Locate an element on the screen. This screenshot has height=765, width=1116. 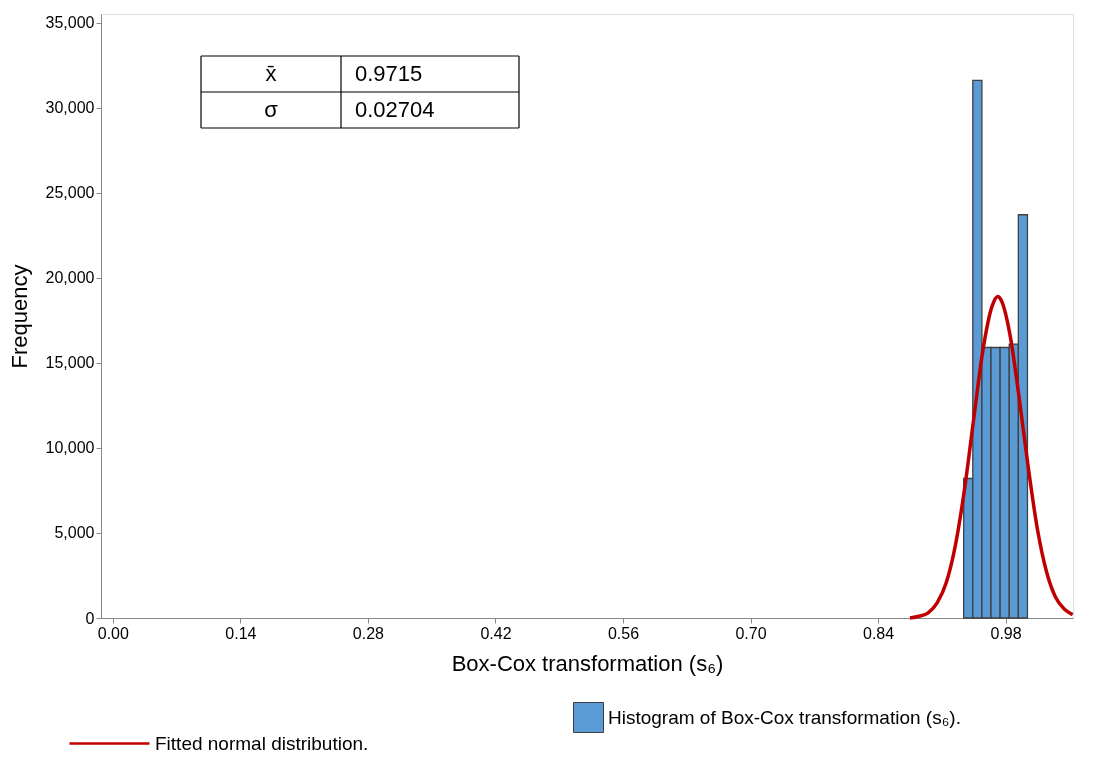
x-tick-label: 0.14 is located at coordinates (241, 633).